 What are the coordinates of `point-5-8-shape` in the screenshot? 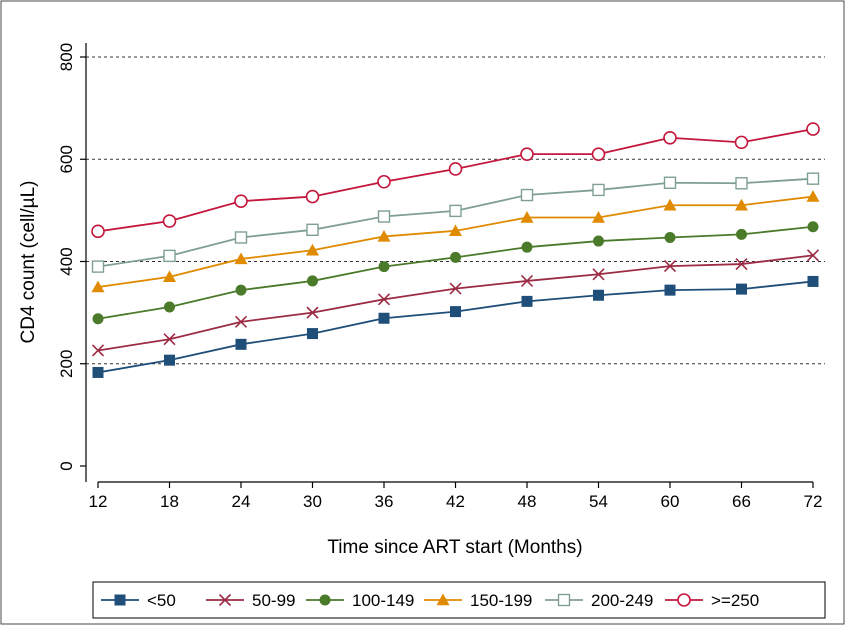 It's located at (670, 137).